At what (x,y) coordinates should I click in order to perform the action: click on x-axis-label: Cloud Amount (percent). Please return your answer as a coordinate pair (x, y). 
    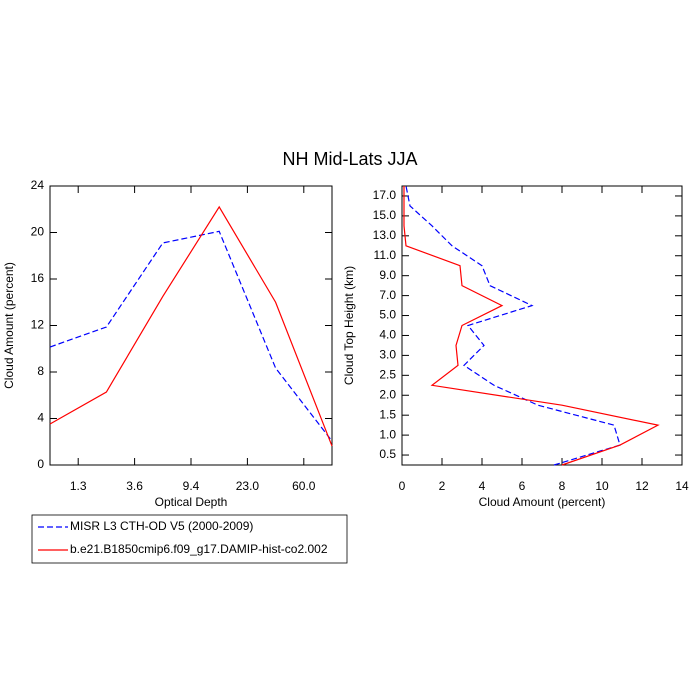
    Looking at the image, I should click on (542, 502).